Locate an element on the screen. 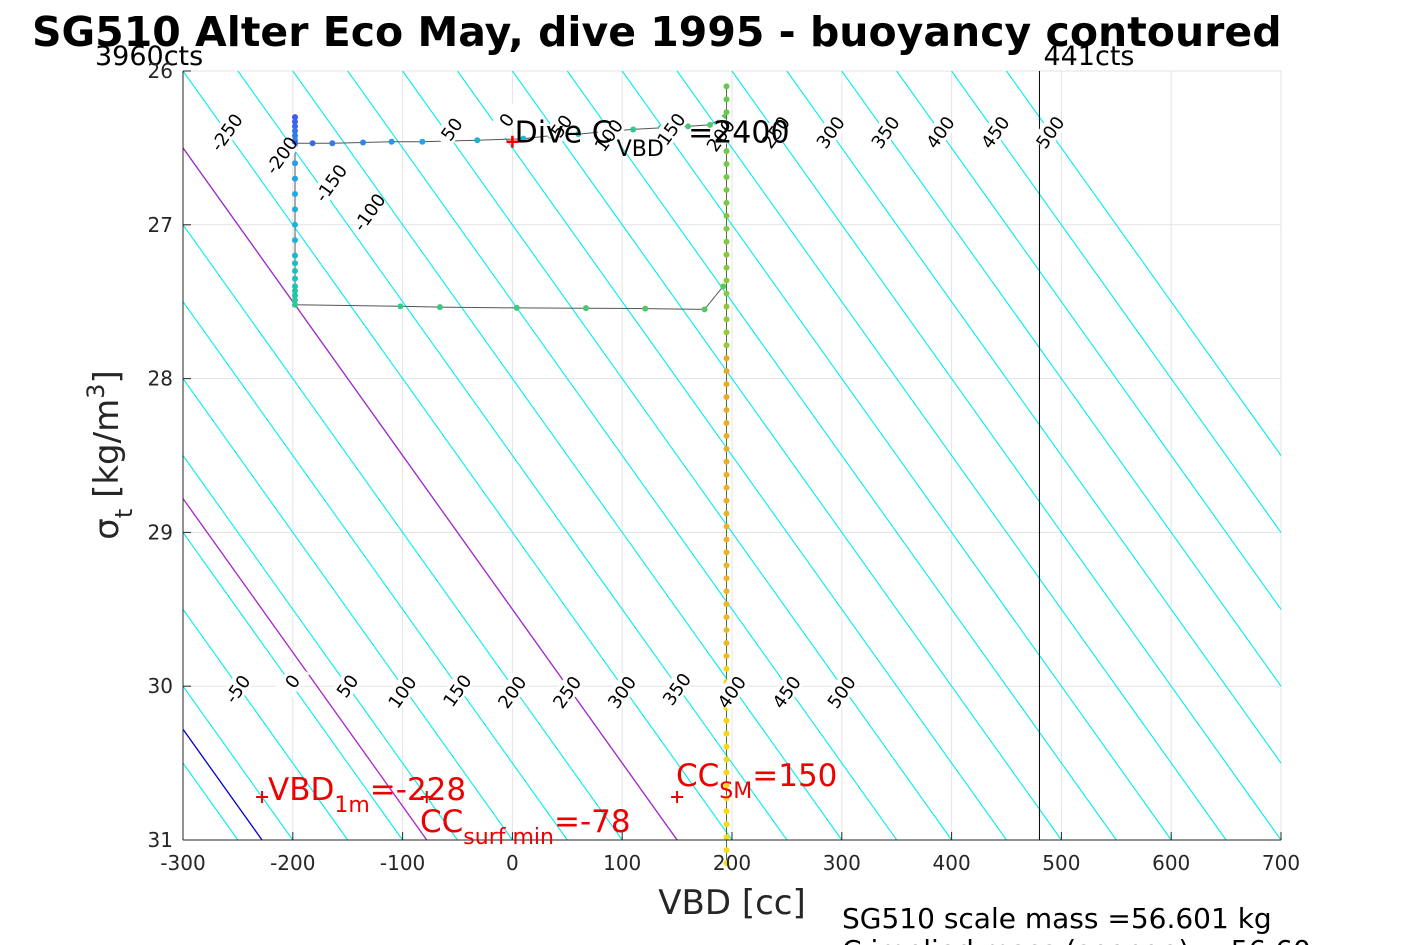 This screenshot has width=1417, height=945. x-tick-label: 100 is located at coordinates (622, 863).